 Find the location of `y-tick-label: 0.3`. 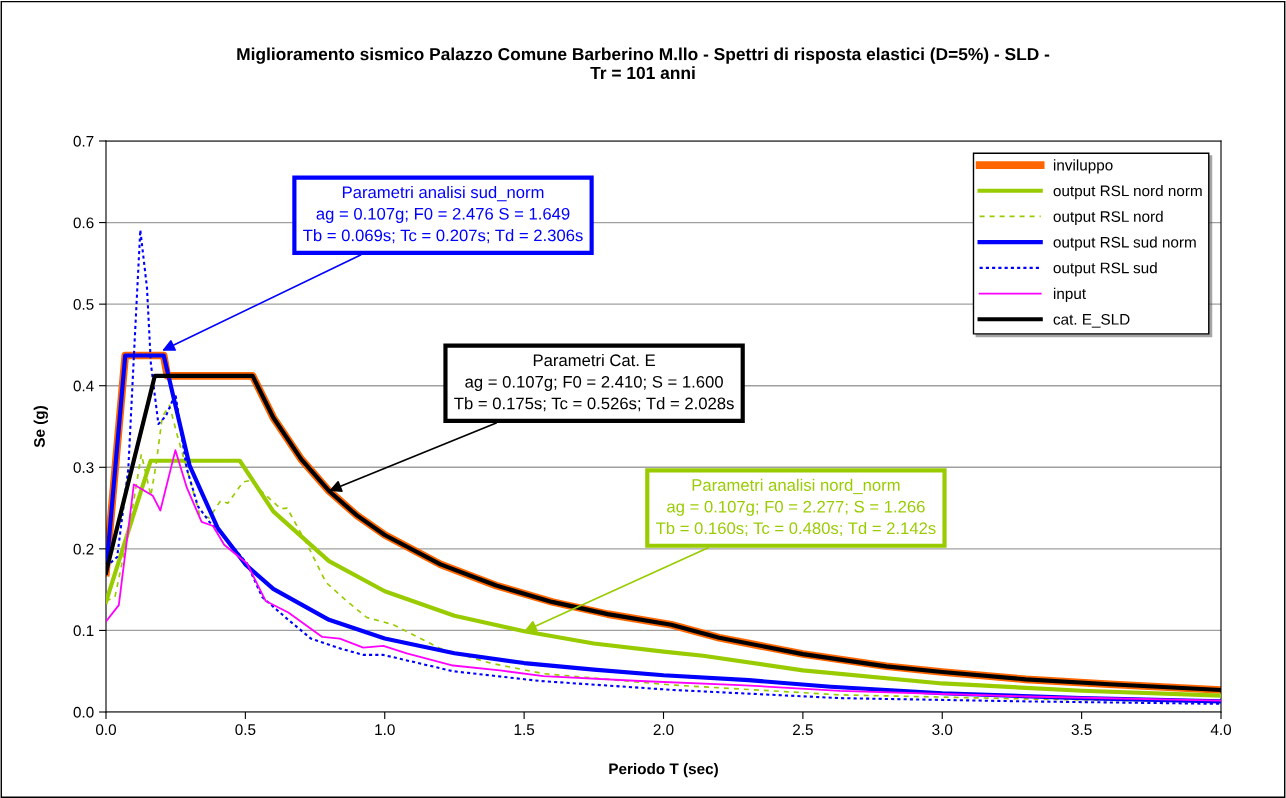

y-tick-label: 0.3 is located at coordinates (83, 467).